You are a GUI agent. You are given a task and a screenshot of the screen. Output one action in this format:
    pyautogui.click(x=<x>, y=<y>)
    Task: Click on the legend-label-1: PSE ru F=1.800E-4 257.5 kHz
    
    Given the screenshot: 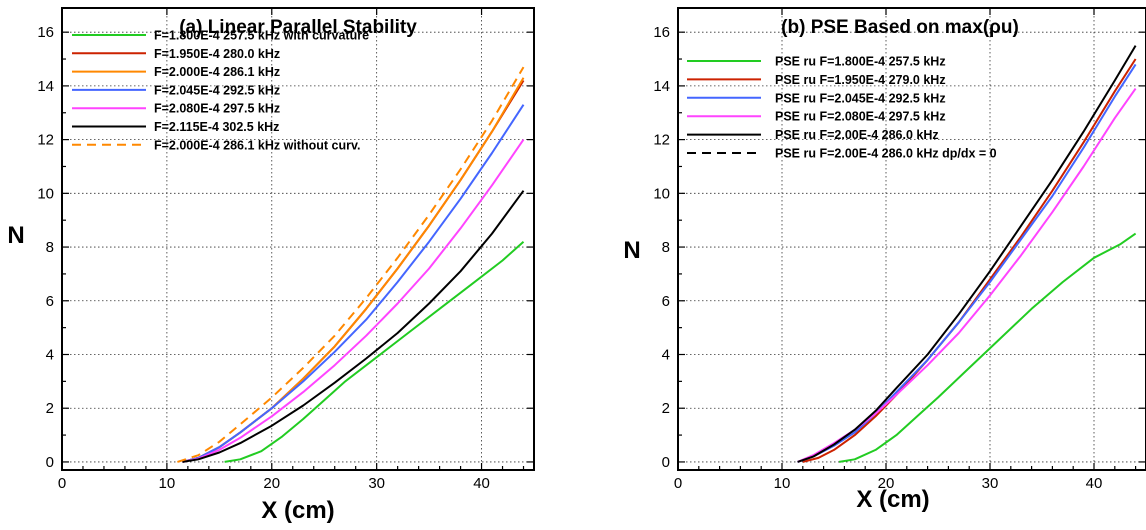 What is the action you would take?
    pyautogui.click(x=860, y=62)
    